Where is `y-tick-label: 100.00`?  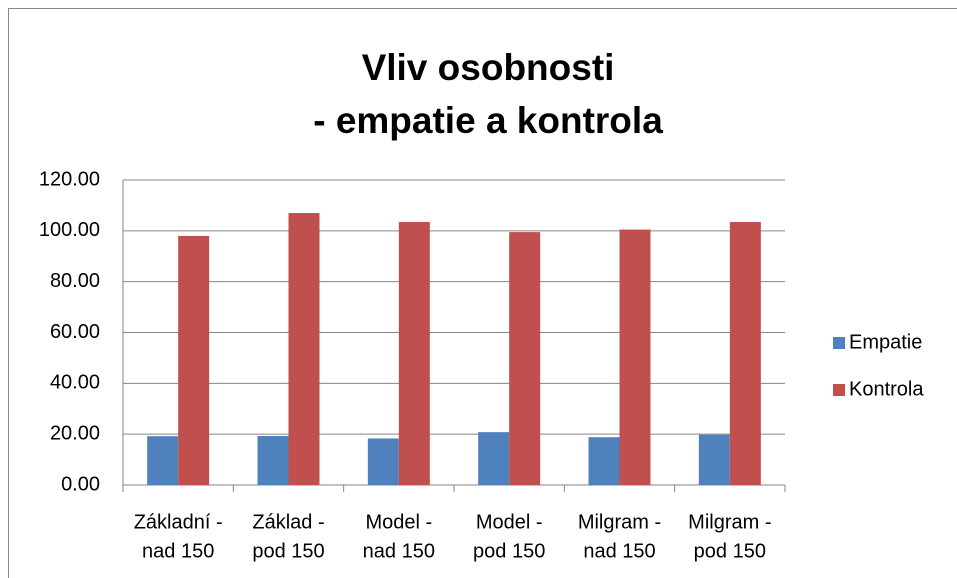 y-tick-label: 100.00 is located at coordinates (69, 230).